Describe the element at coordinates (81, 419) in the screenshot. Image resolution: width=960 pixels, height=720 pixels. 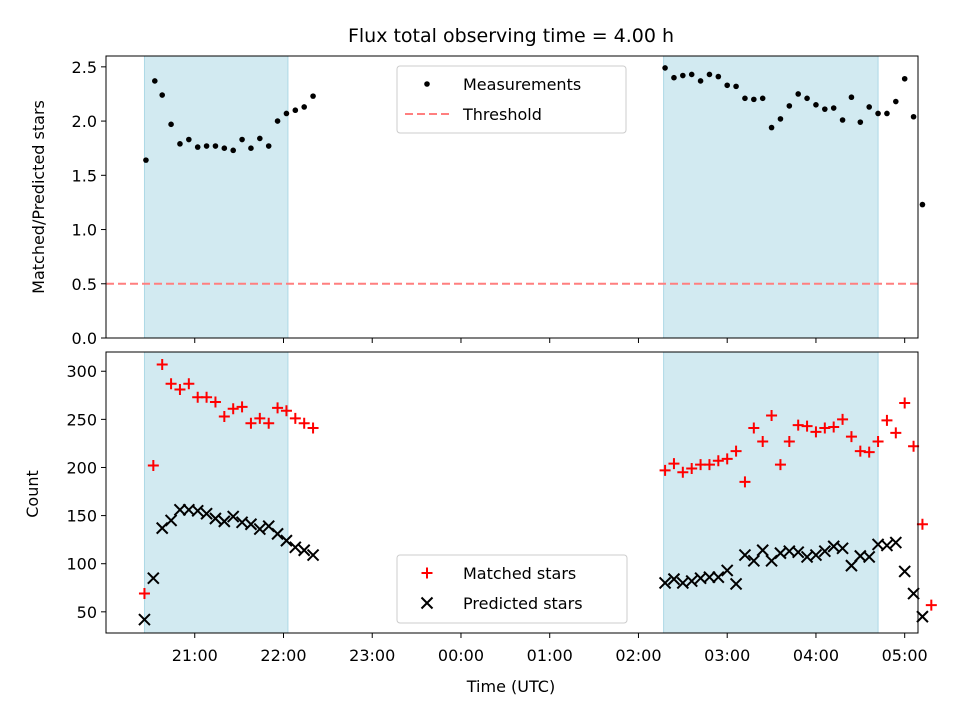
I see `y-tick-label: 250` at that location.